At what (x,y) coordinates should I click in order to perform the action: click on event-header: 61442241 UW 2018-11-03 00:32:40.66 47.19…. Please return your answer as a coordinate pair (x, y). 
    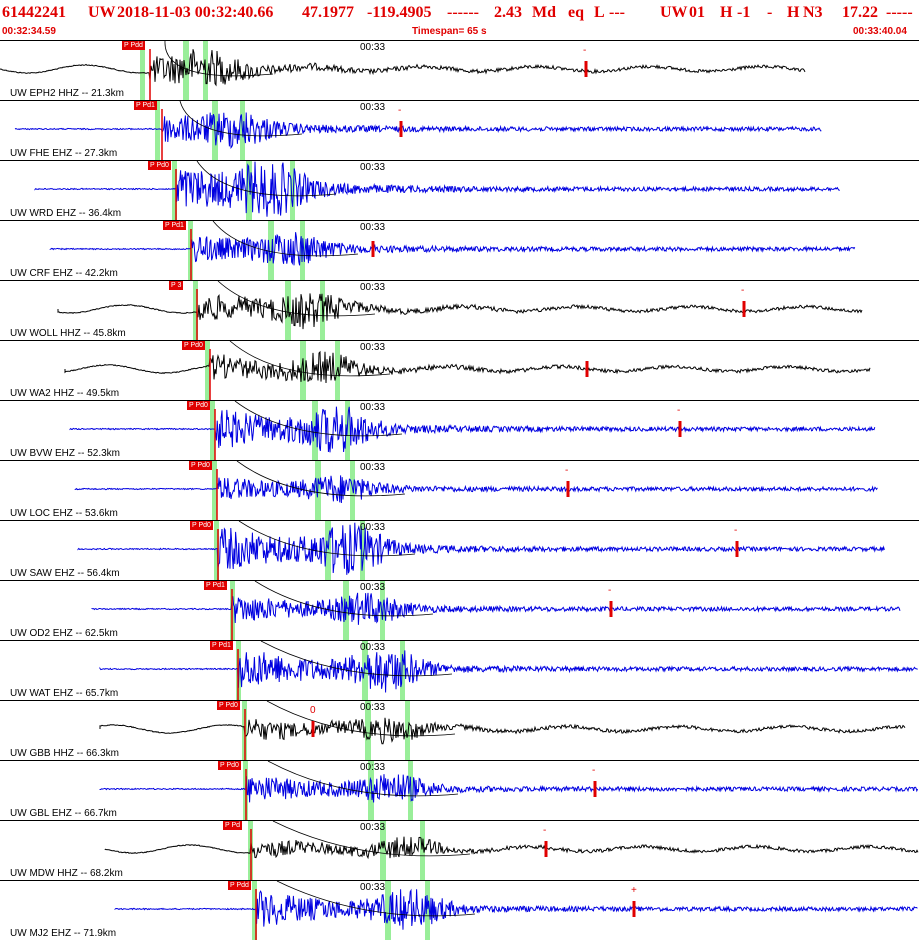
    Looking at the image, I should click on (459, 20).